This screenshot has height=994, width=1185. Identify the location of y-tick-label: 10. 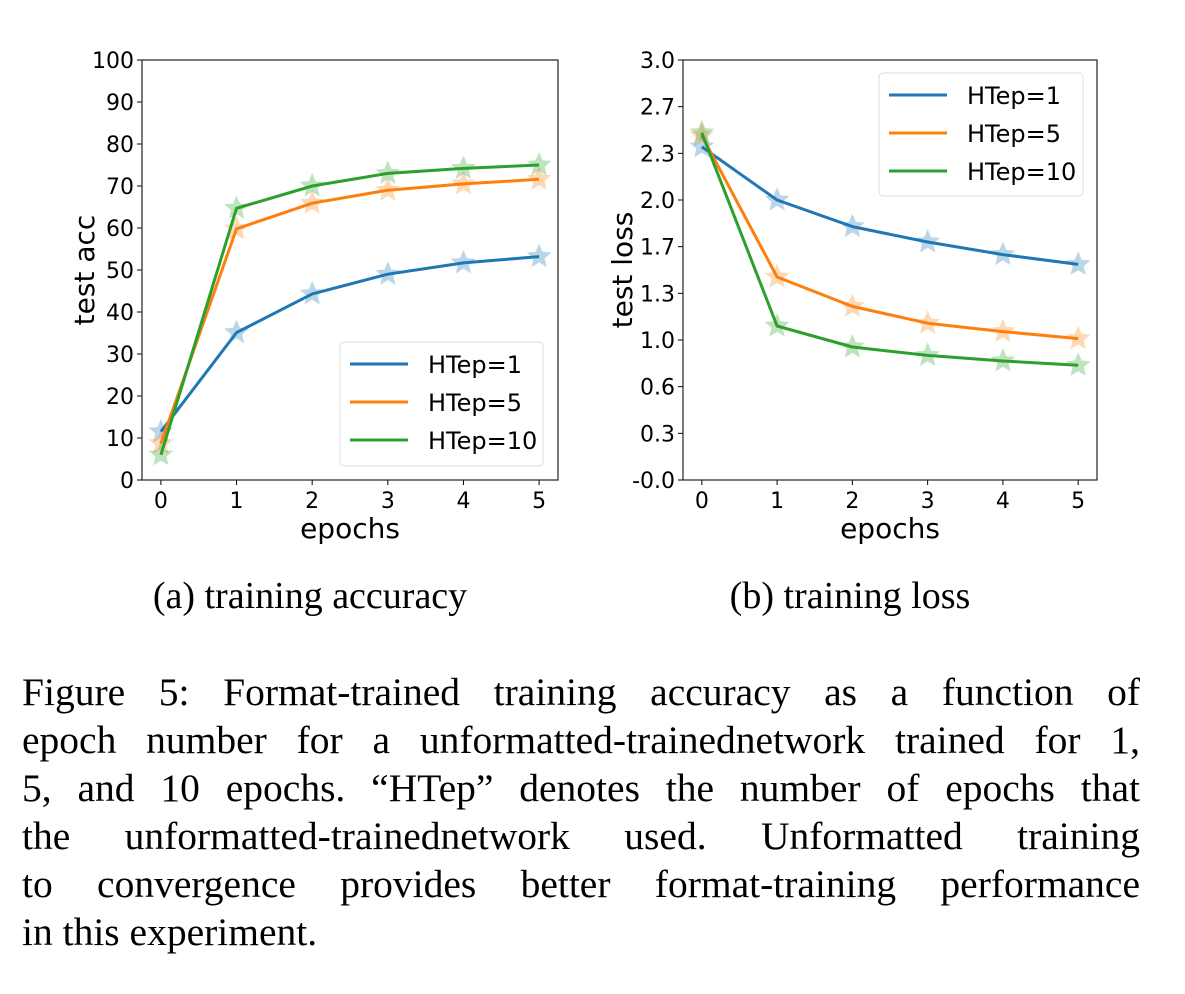
(120, 439).